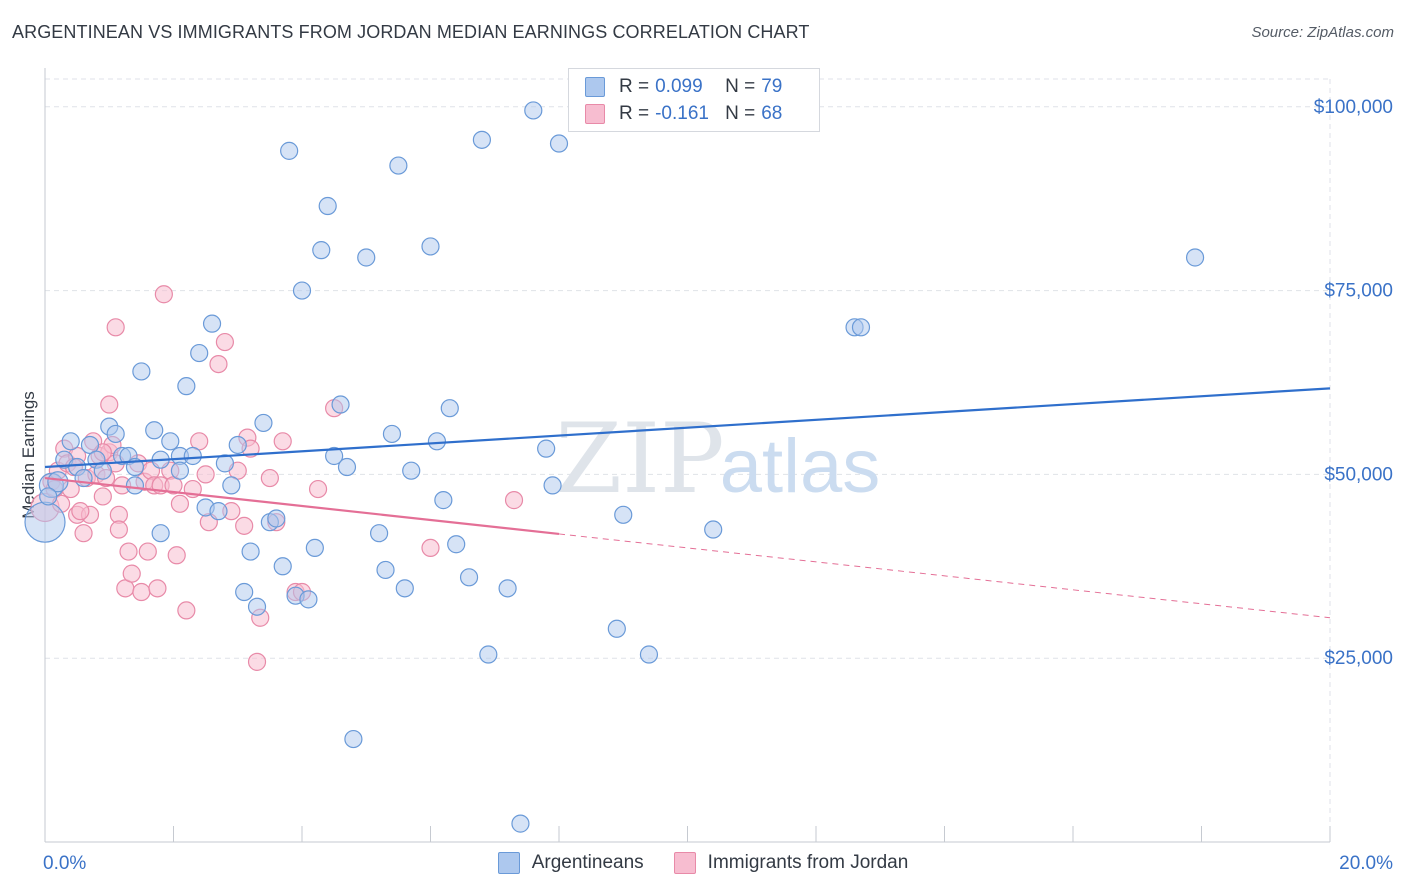  What do you see at coordinates (694, 100) in the screenshot?
I see `correlation-legend: R = 0.099 N = 79 R = -0.161 N = 68` at bounding box center [694, 100].